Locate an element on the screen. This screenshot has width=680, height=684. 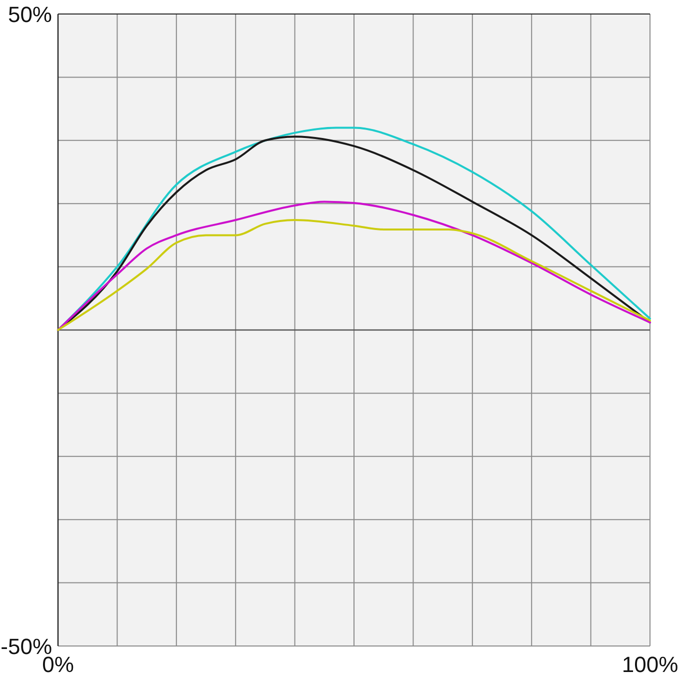
x-tick-label: 100% is located at coordinates (650, 664).